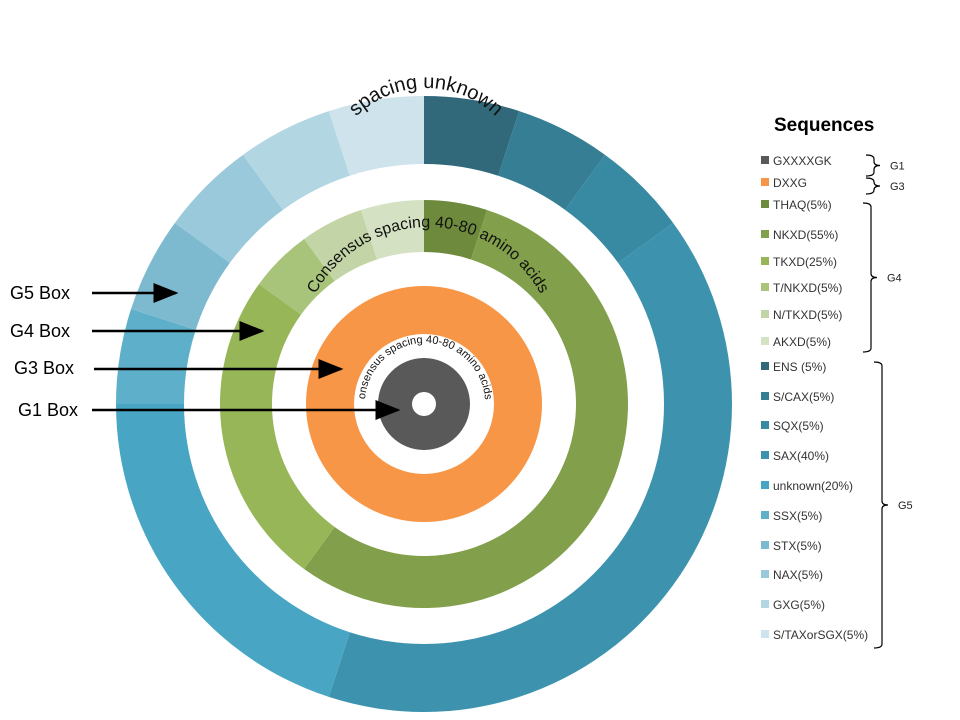 The height and width of the screenshot is (720, 960). I want to click on legend-entry: SAX(40%), so click(801, 456).